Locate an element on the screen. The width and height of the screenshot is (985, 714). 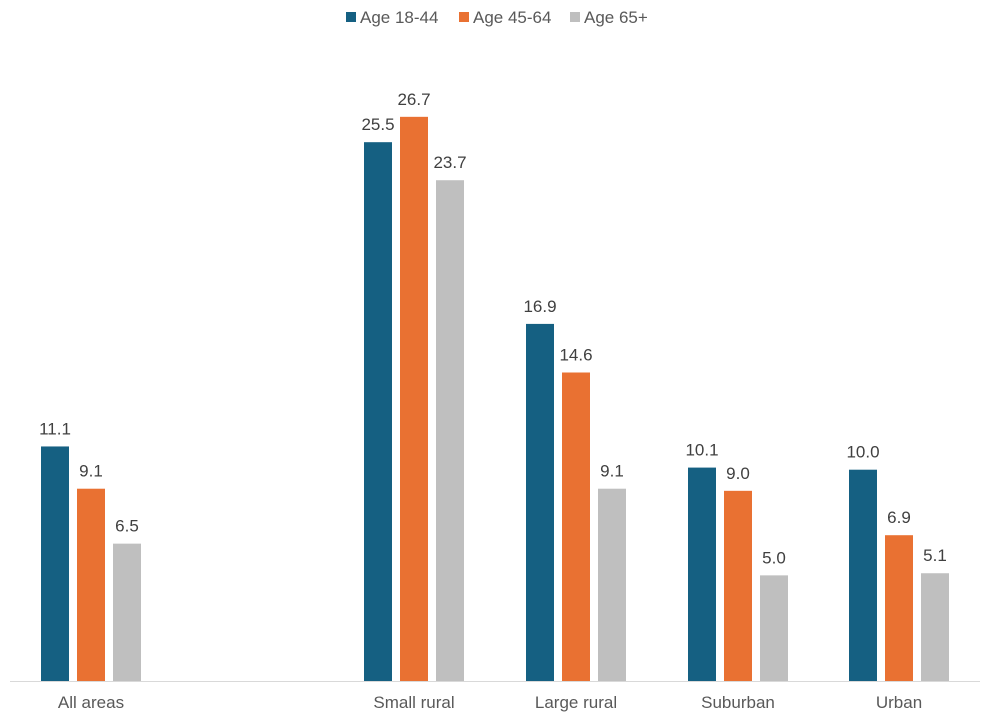
legend: Age 18-44 Age 45-64 Age 65+ is located at coordinates (497, 17).